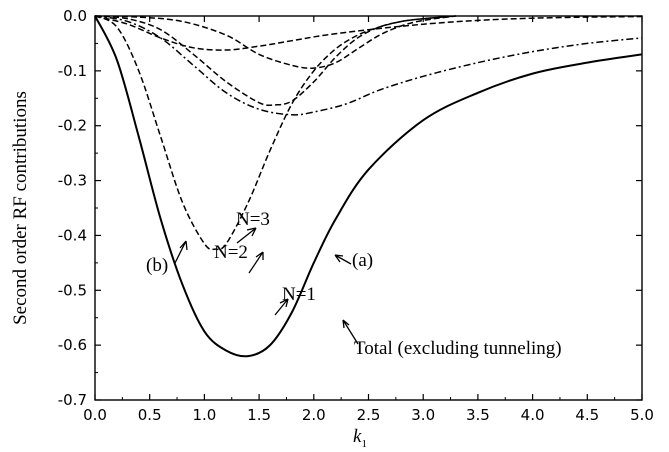 This screenshot has width=669, height=452. What do you see at coordinates (231, 252) in the screenshot?
I see `annotation-n2: N=2` at bounding box center [231, 252].